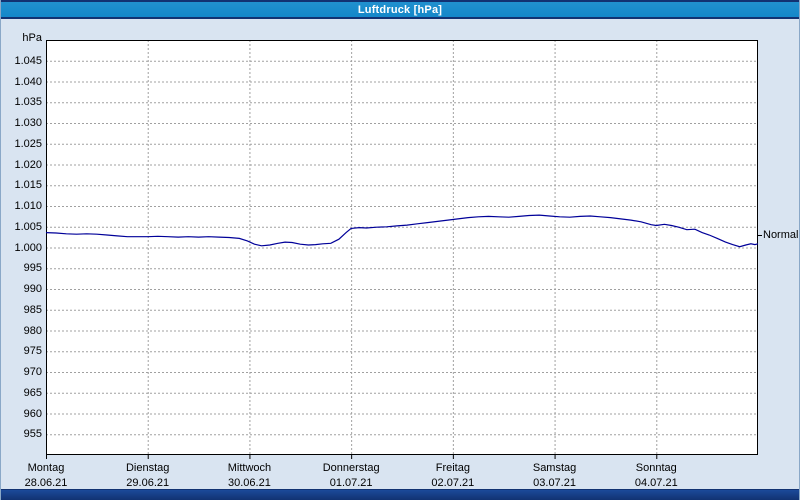 This screenshot has width=800, height=500. Describe the element at coordinates (351, 483) in the screenshot. I see `x-date-label: 01.07.21` at that location.